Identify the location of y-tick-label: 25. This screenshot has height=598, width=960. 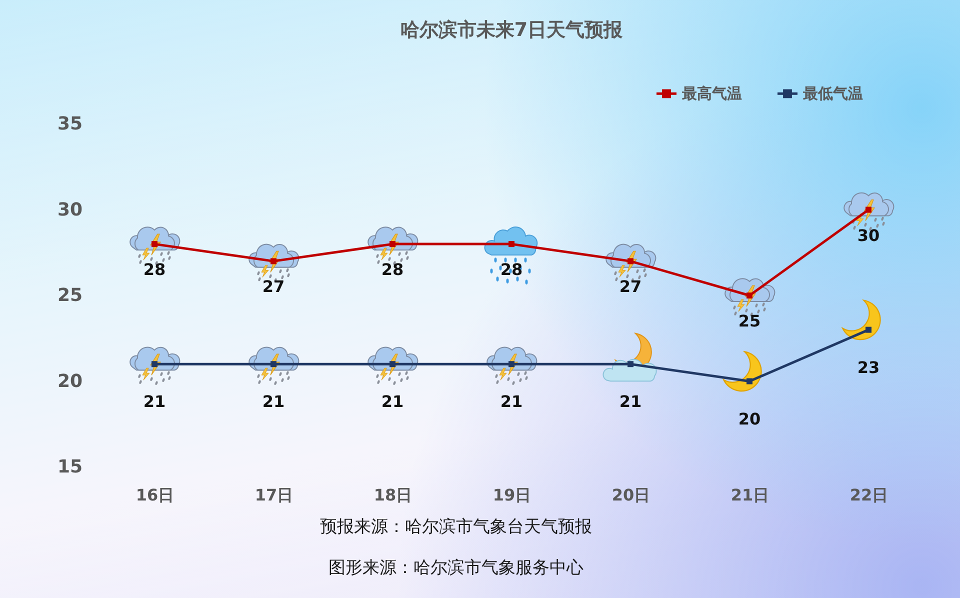
(69, 295).